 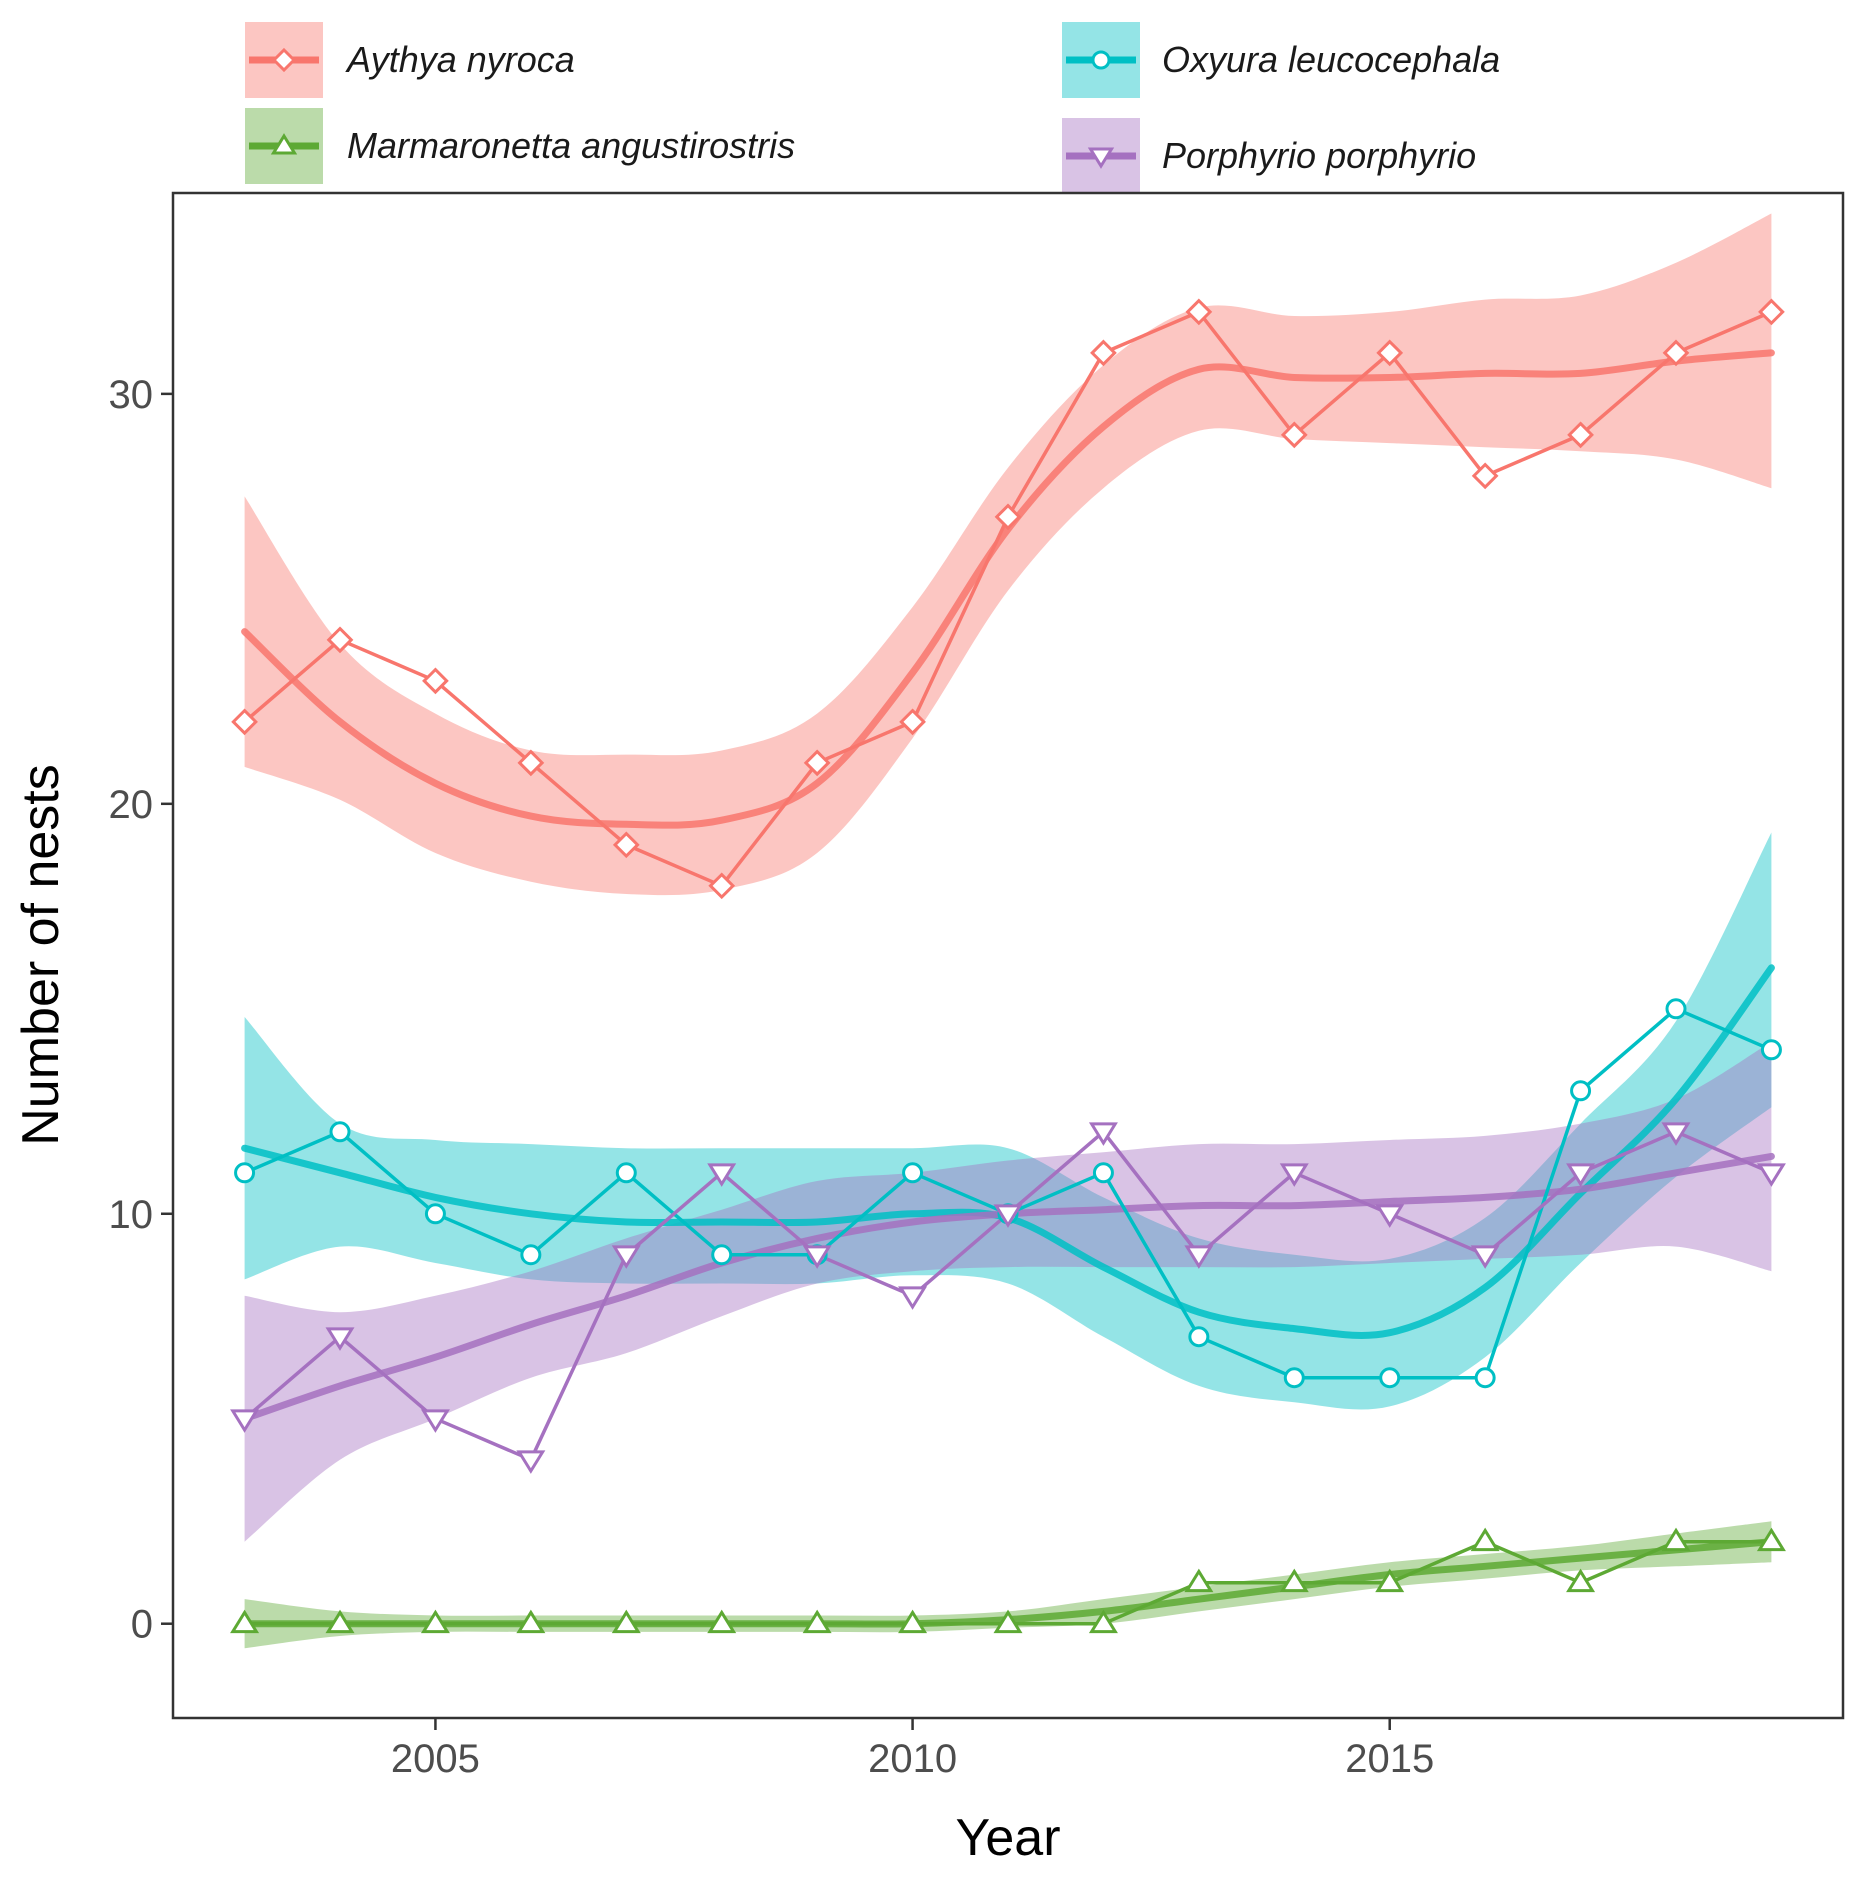 I want to click on point-marmaronetta-angustirostris-2012, so click(x=1103, y=1621).